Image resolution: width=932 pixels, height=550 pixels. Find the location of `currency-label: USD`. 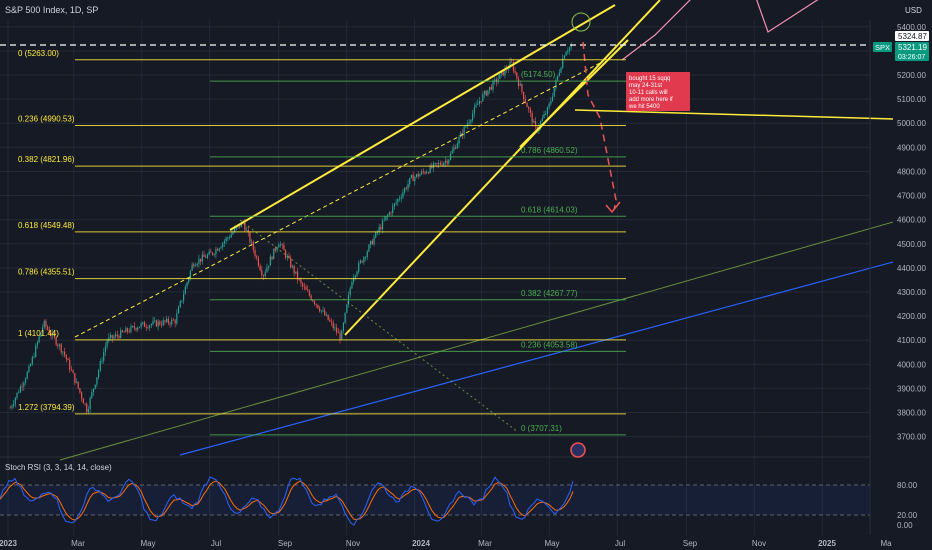

currency-label: USD is located at coordinates (913, 10).